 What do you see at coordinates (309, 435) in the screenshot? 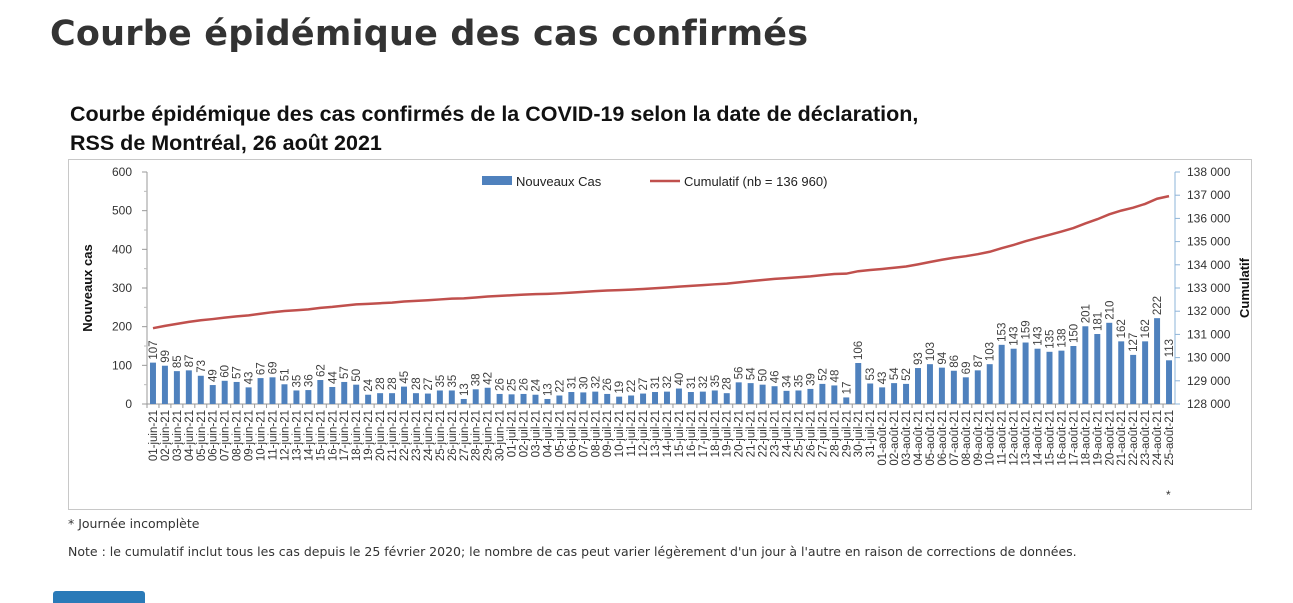
I see `x-tick-label: 14-juin-21` at bounding box center [309, 435].